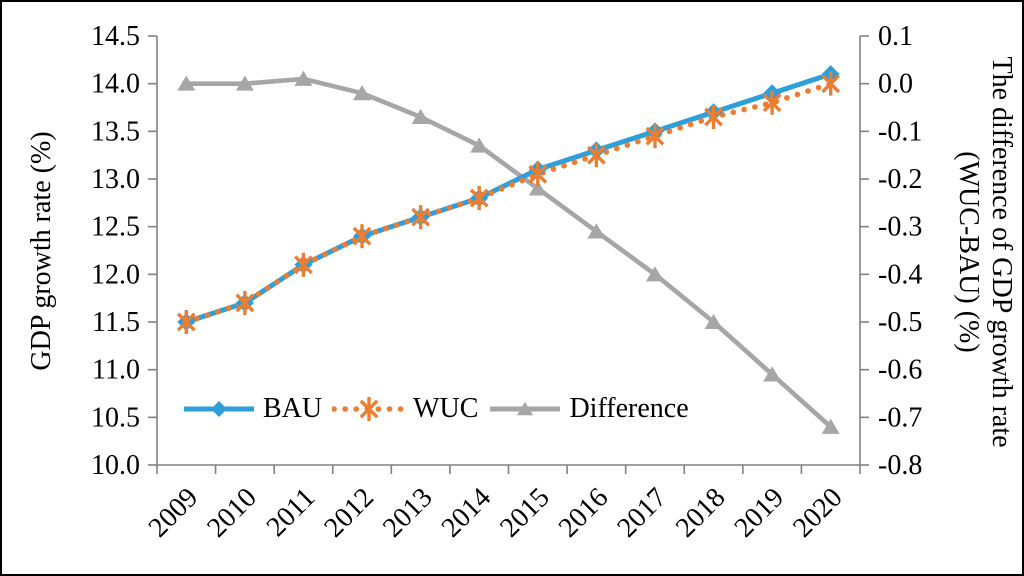 The width and height of the screenshot is (1024, 576). What do you see at coordinates (115, 227) in the screenshot?
I see `y-left-tick-label: 12.5` at bounding box center [115, 227].